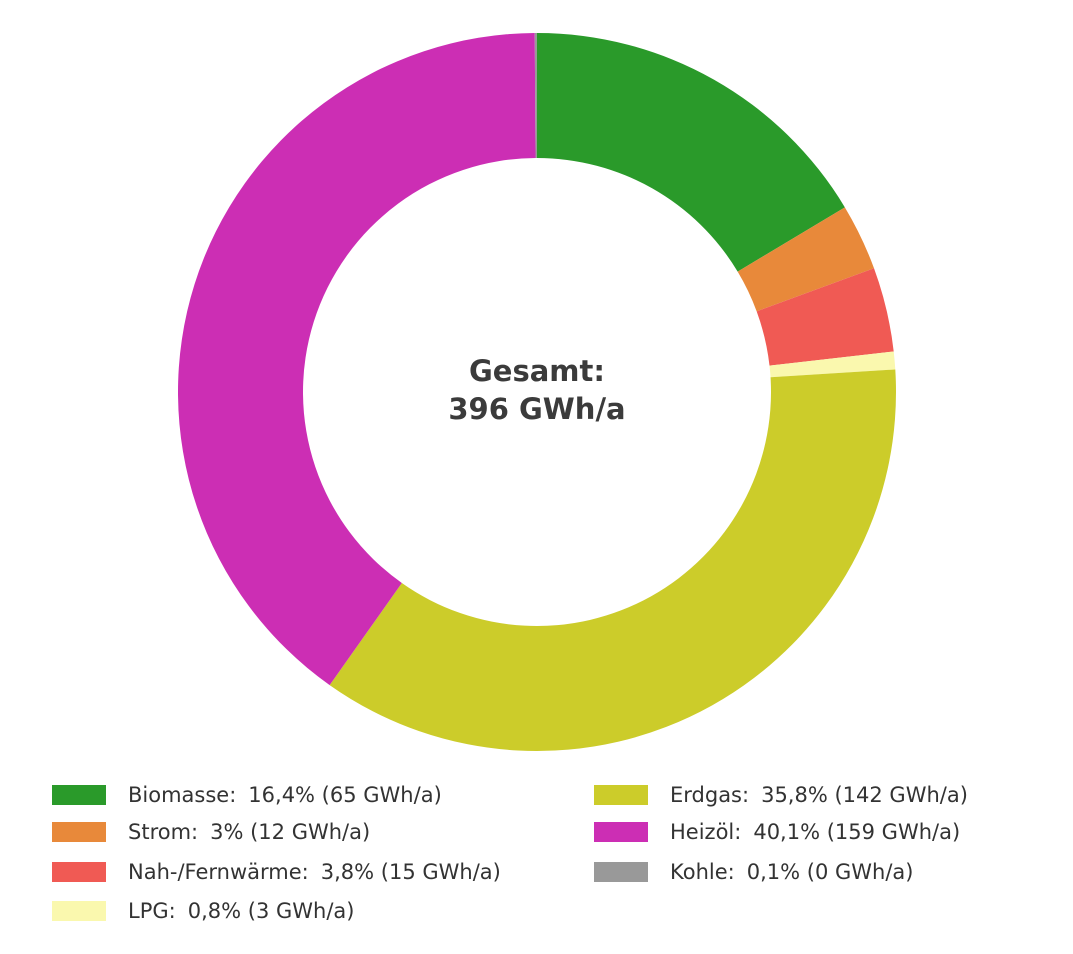 Image resolution: width=1073 pixels, height=954 pixels. I want to click on donut-slice-kohle, so click(535, 96).